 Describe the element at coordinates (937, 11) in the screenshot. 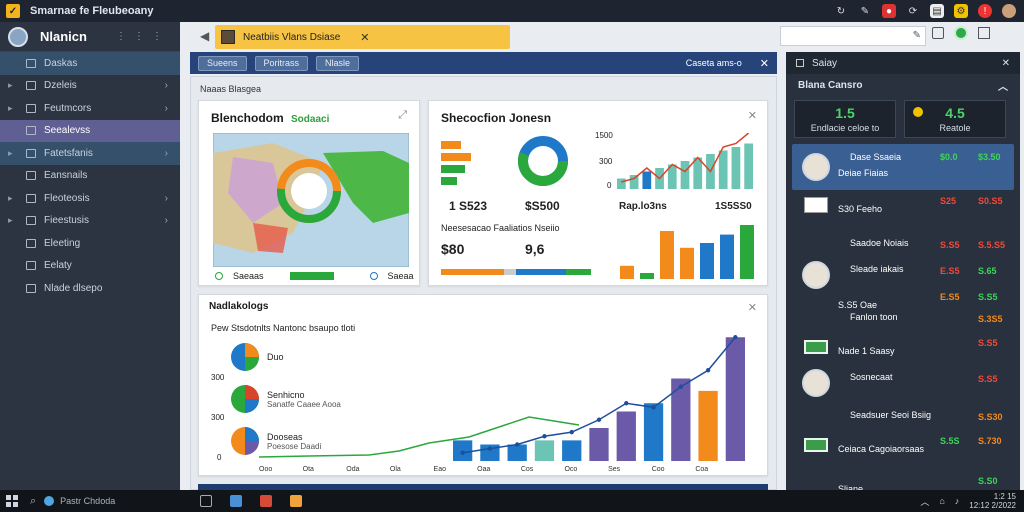

I see `document-icon: ▤` at that location.